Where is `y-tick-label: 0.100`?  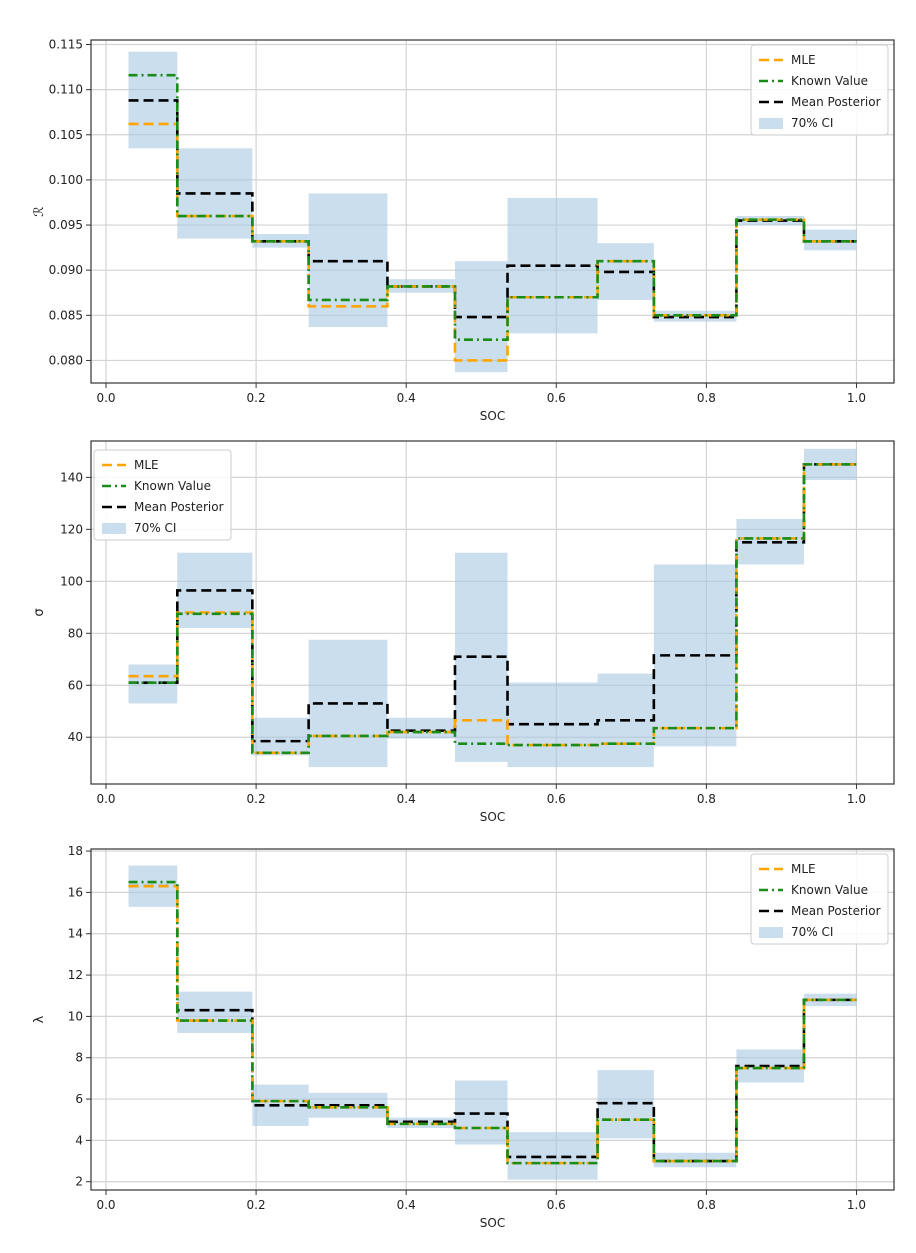
y-tick-label: 0.100 is located at coordinates (66, 180).